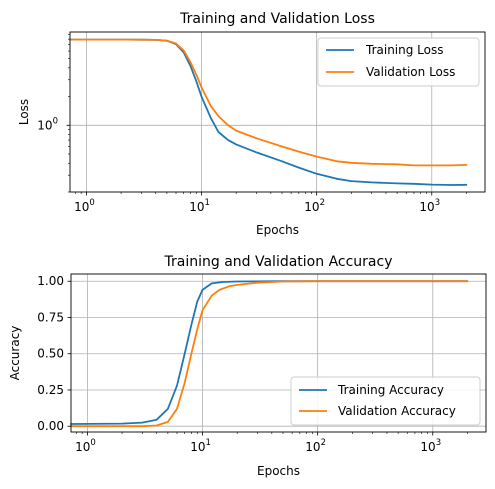  Describe the element at coordinates (50, 281) in the screenshot. I see `accuracy-y-tick-label: 1.00` at that location.